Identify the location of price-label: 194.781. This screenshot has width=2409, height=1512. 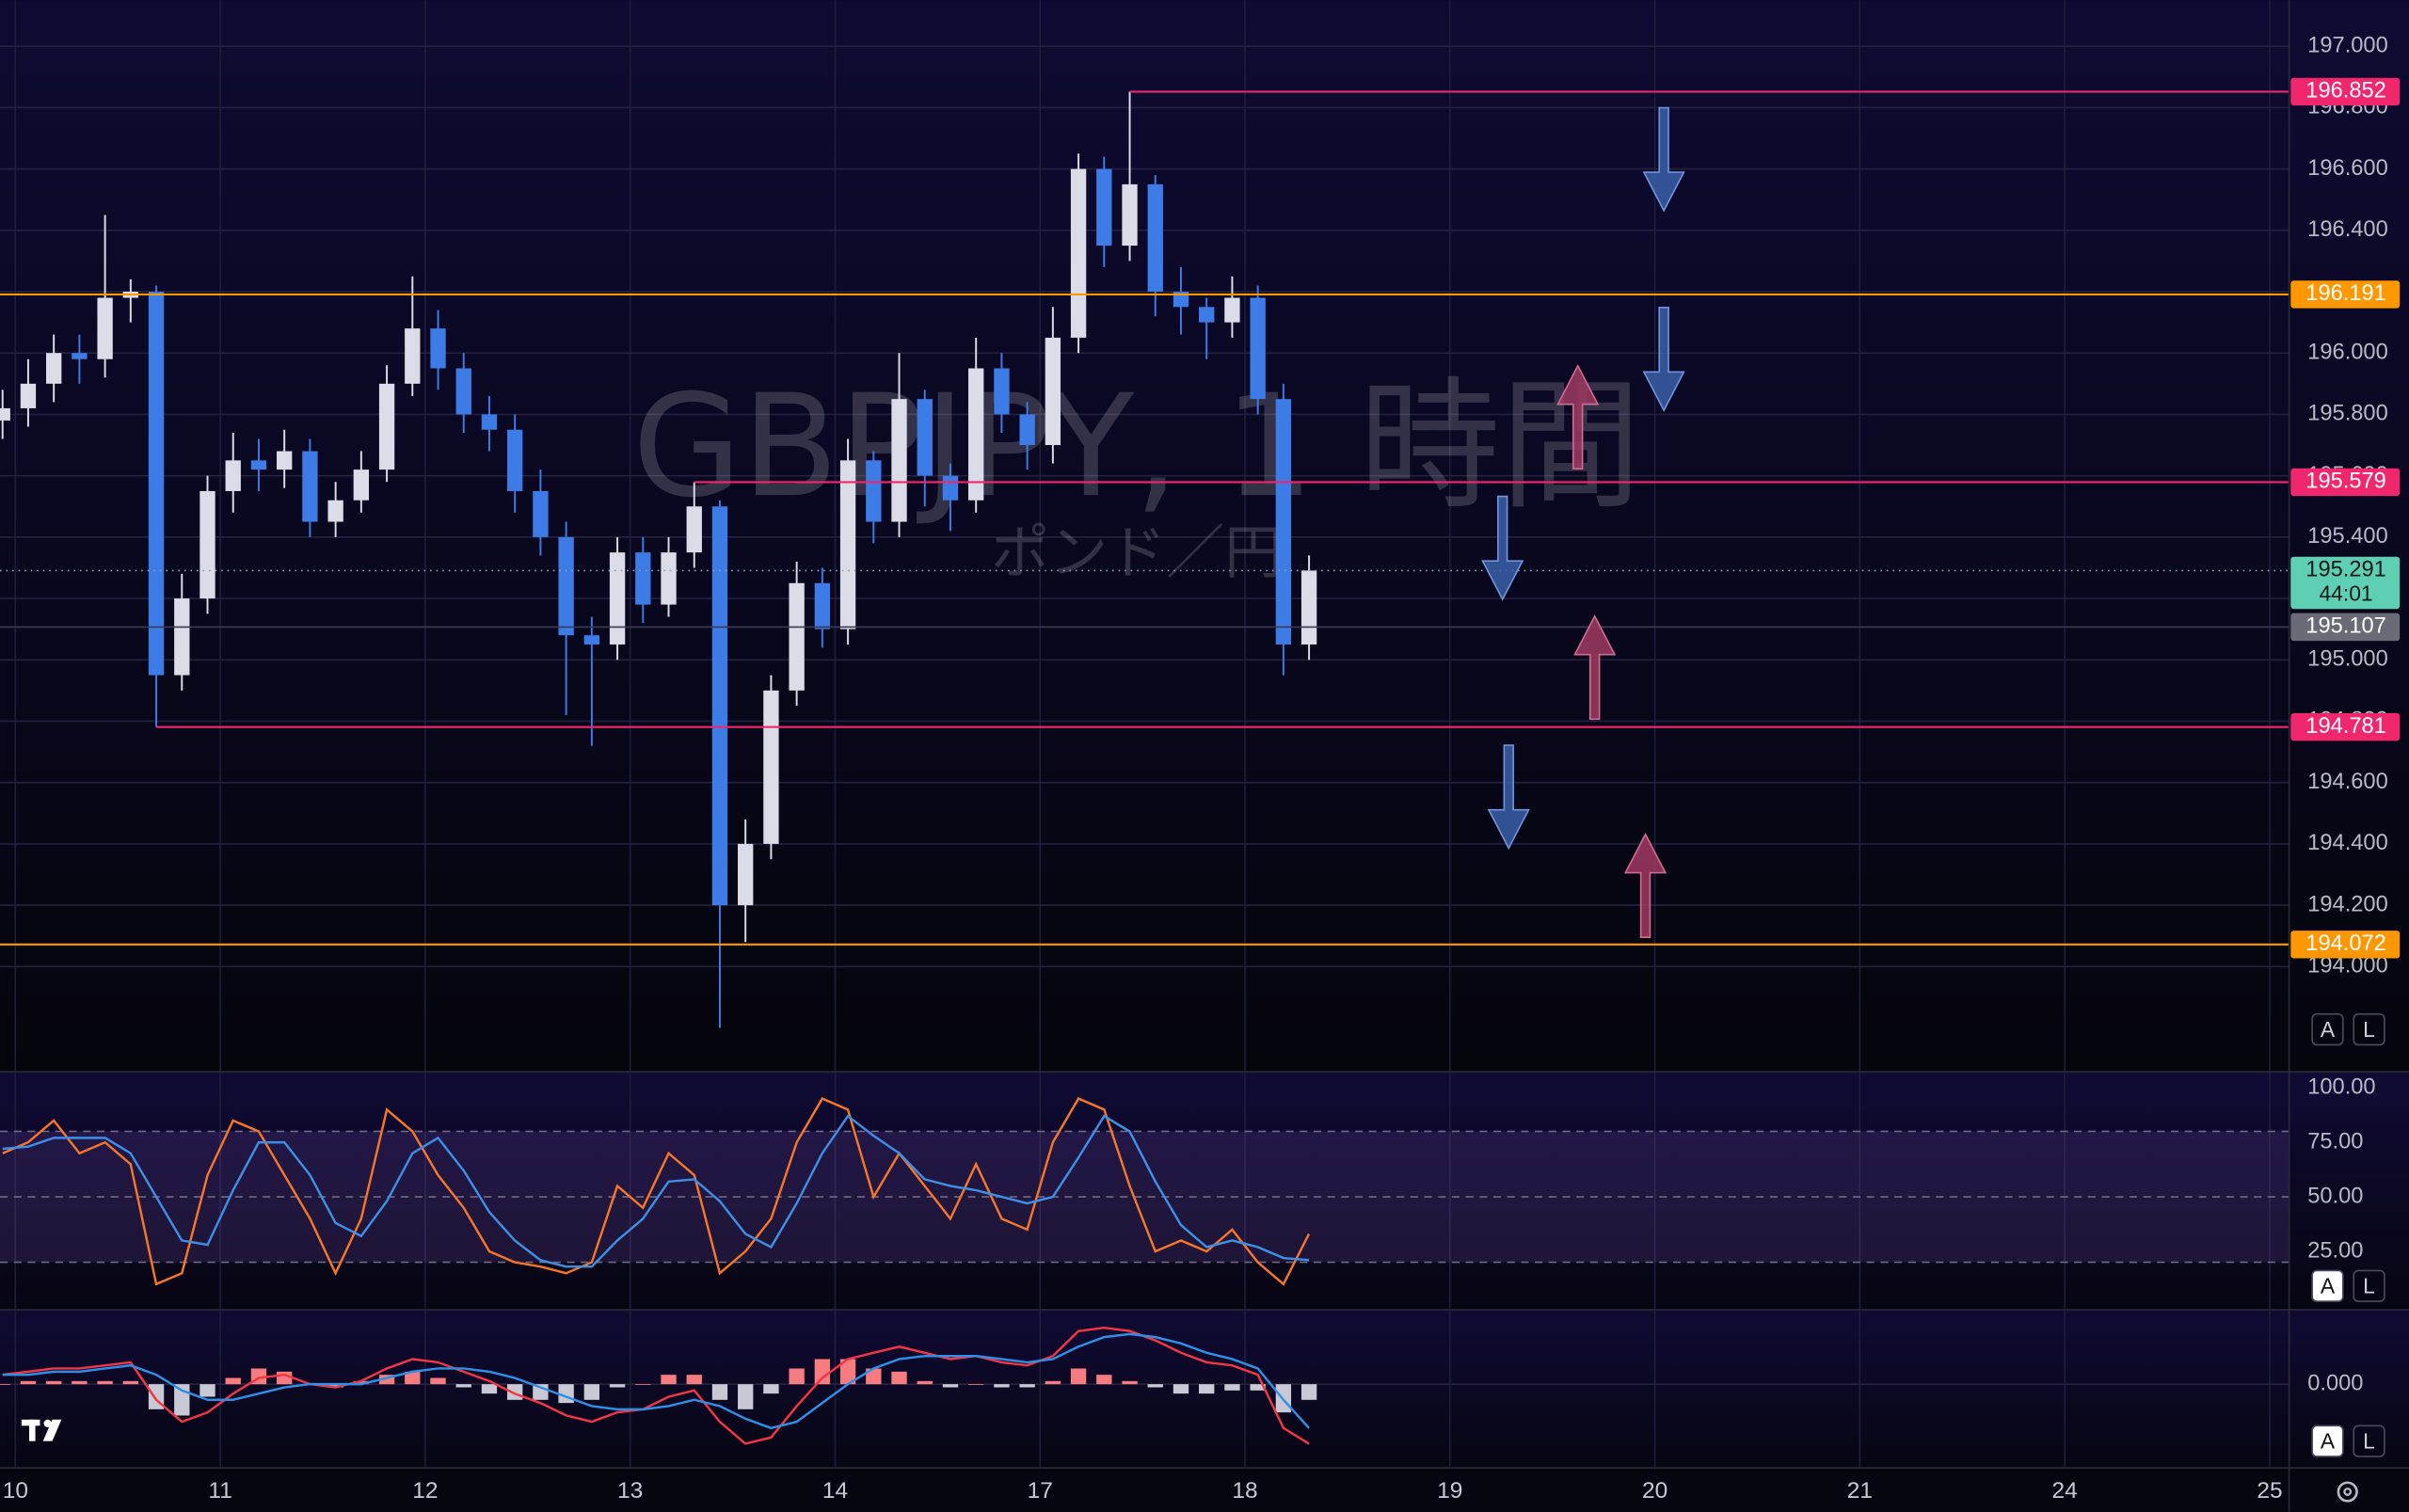
(2346, 726).